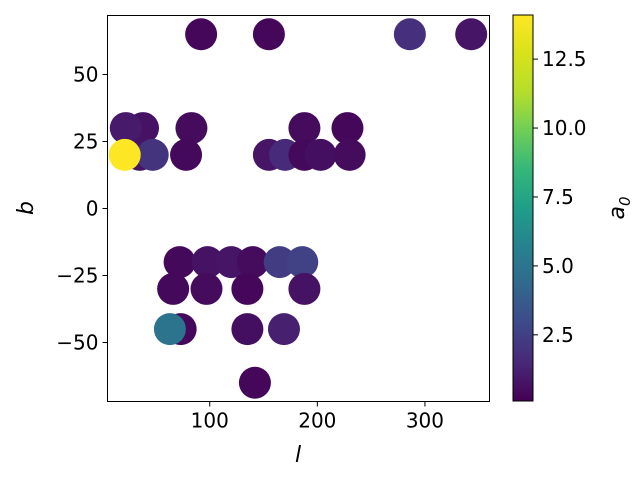 This screenshot has height=480, width=640. What do you see at coordinates (317, 421) in the screenshot?
I see `x-tick-label: 200` at bounding box center [317, 421].